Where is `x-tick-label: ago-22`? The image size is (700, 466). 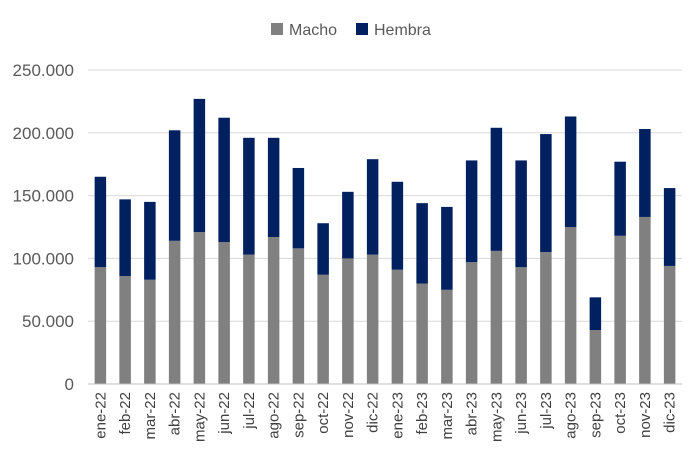 x-tick-label: ago-22 is located at coordinates (274, 415).